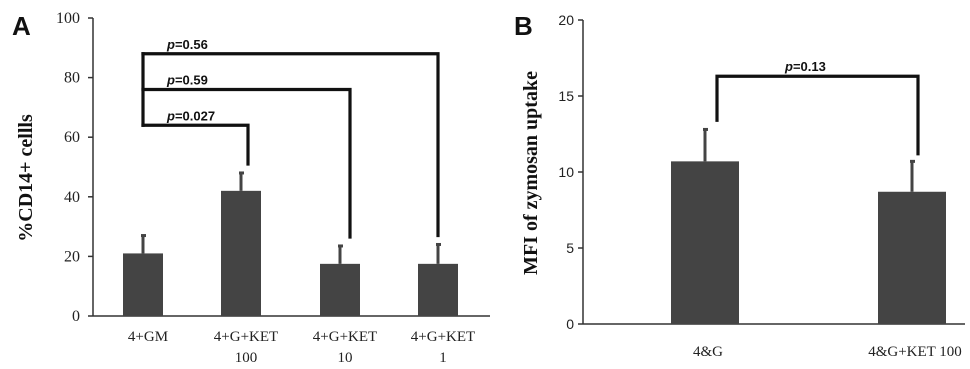  Describe the element at coordinates (148, 337) in the screenshot. I see `panel-a-category-label: 4+GM` at that location.